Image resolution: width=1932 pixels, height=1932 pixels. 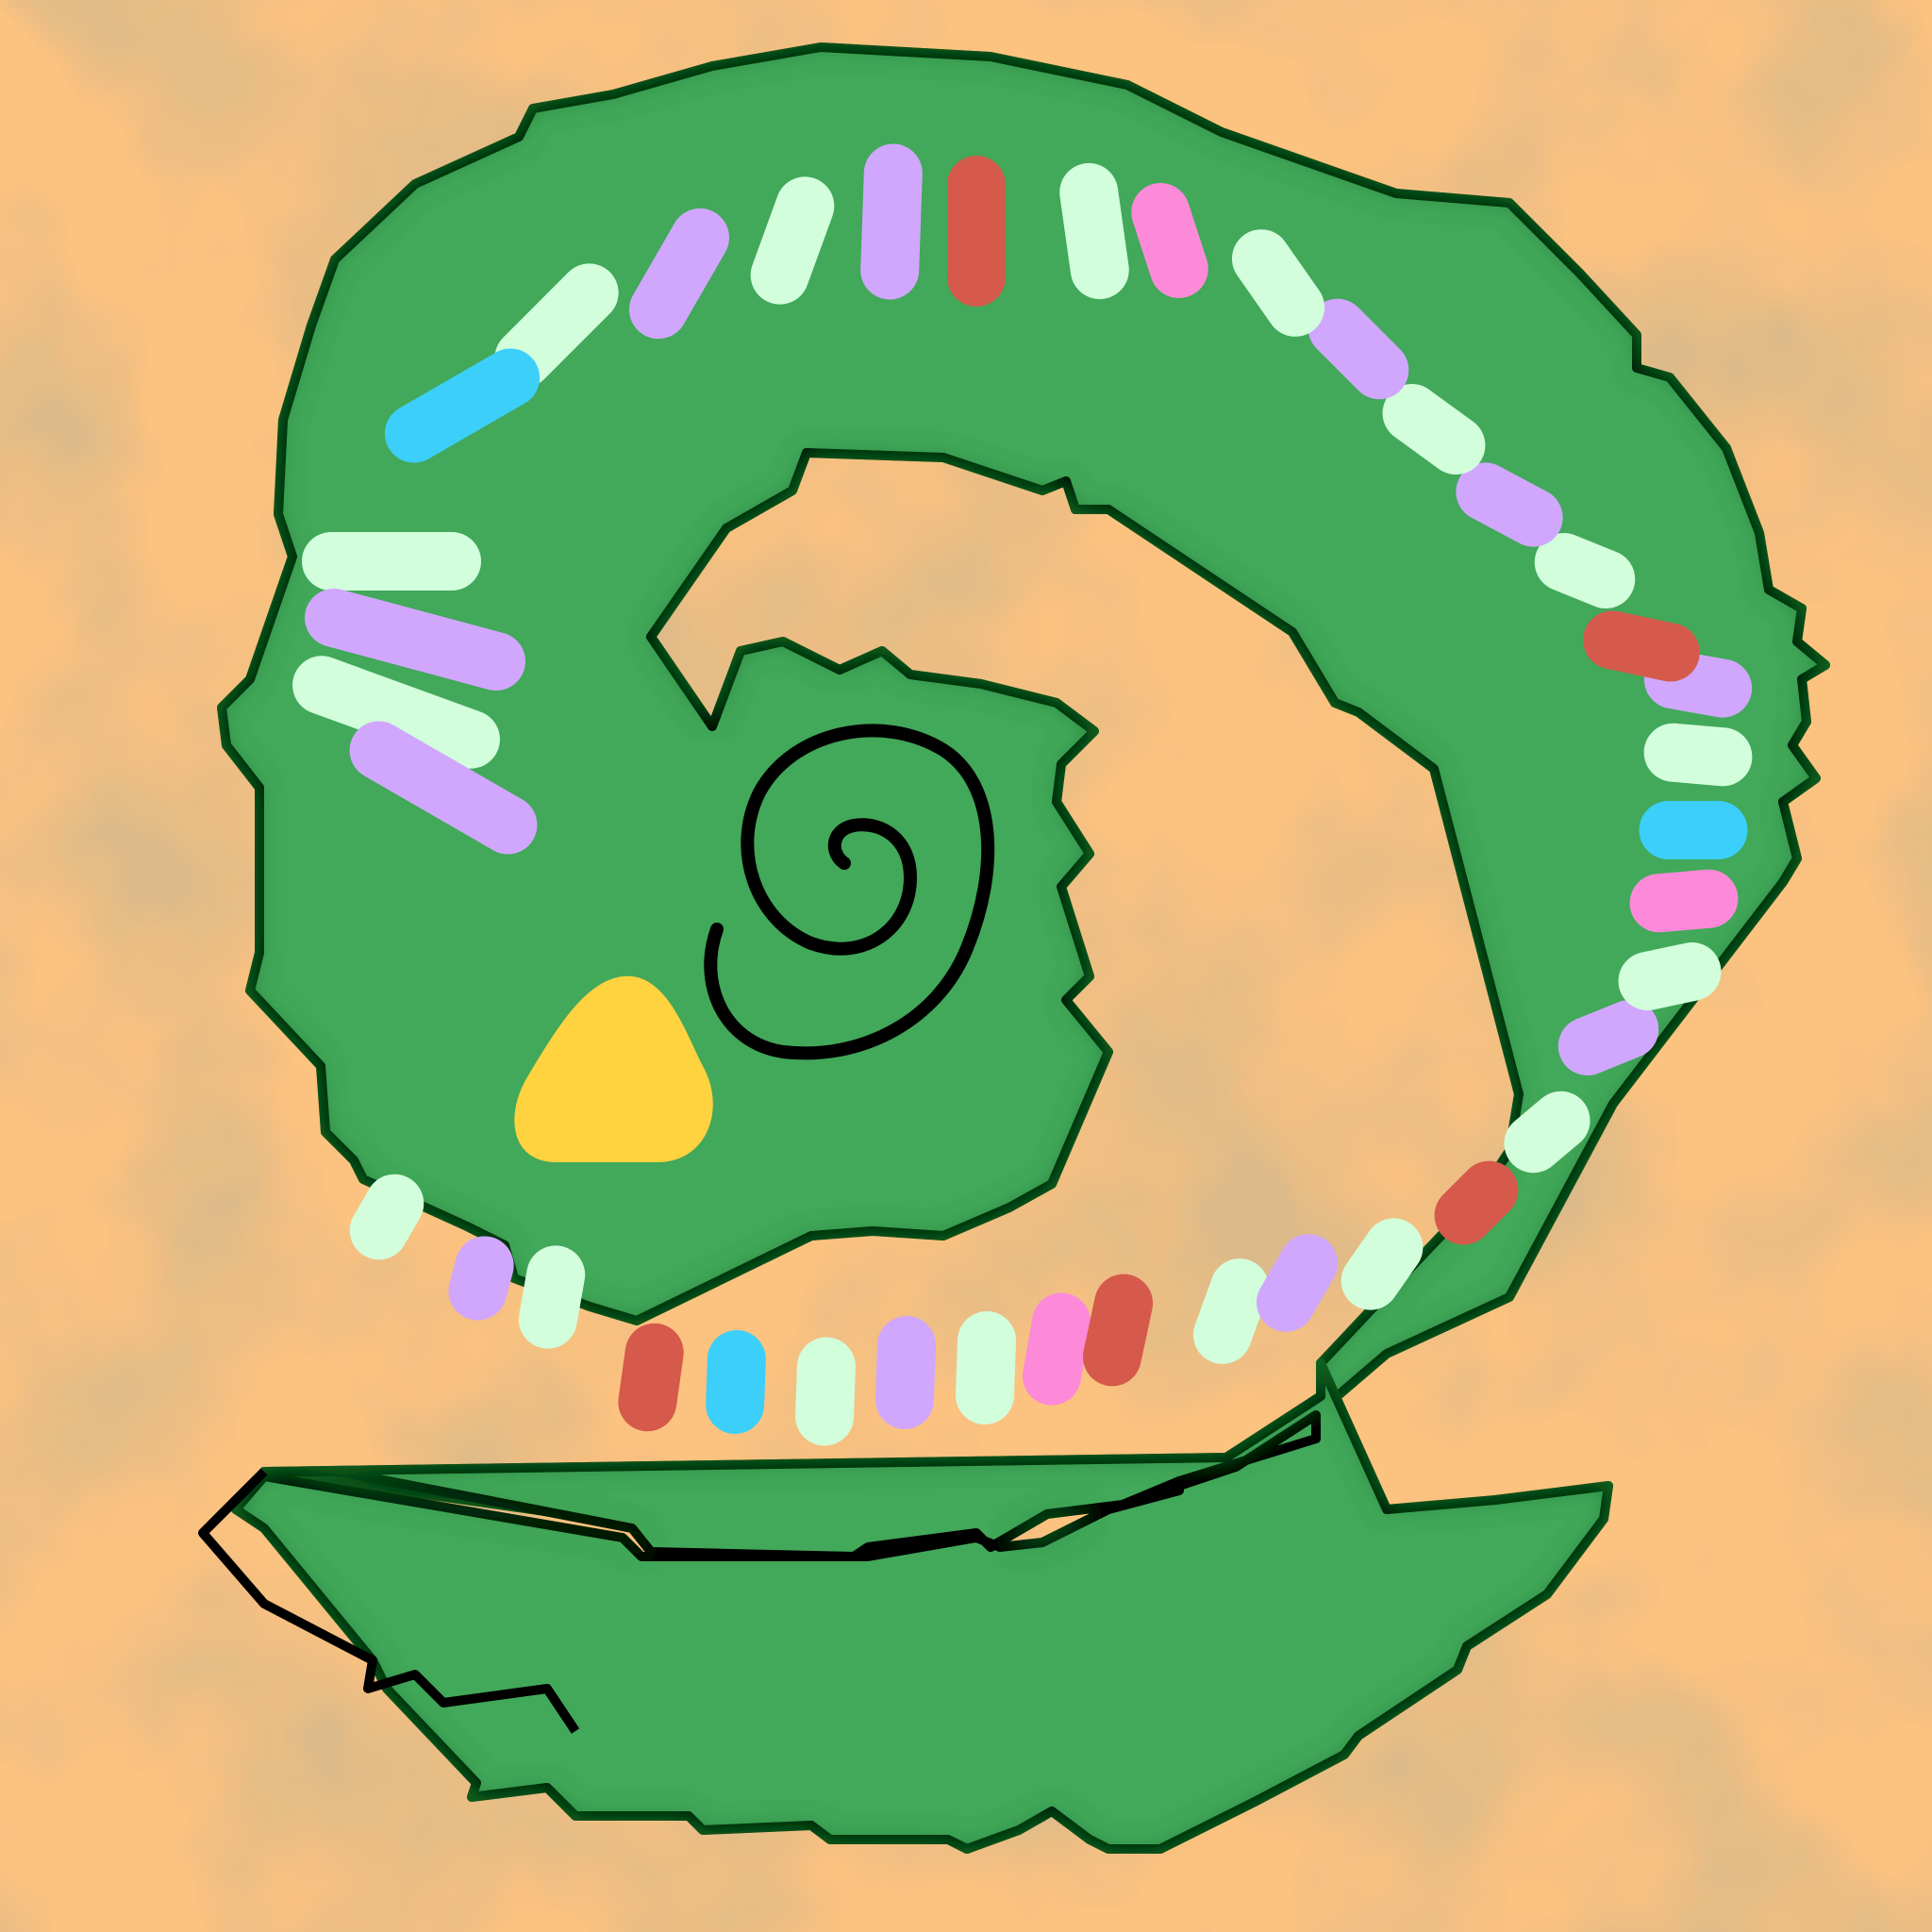 I want to click on track-outline-detail, so click(x=389, y=1601).